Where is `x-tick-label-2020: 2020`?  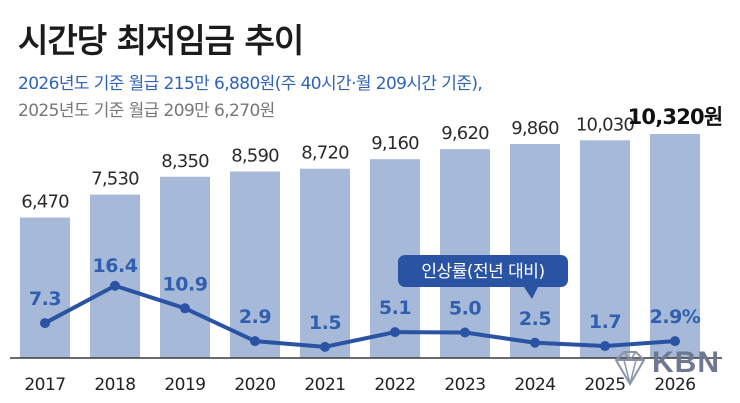 x-tick-label-2020: 2020 is located at coordinates (254, 385).